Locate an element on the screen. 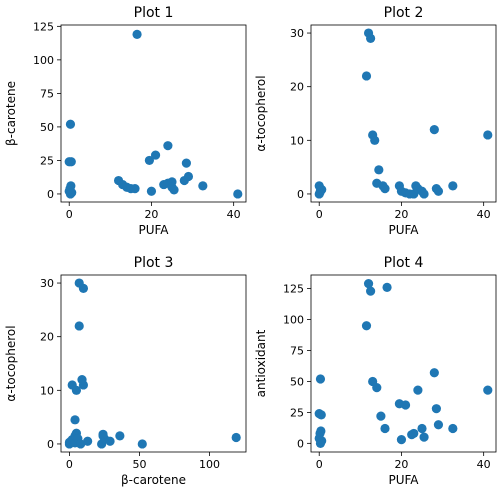  y-axis-label: β-carotene is located at coordinates (11, 113).